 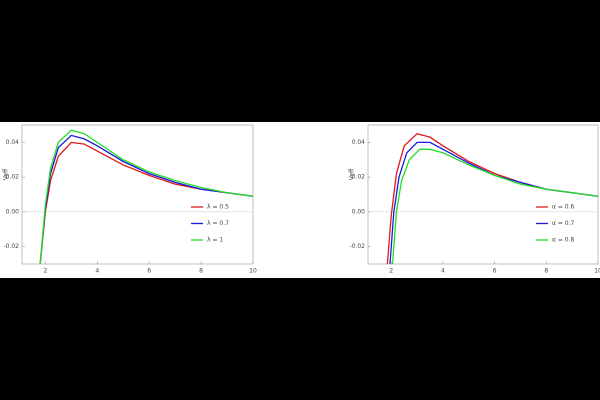 What do you see at coordinates (215, 240) in the screenshot?
I see `legend-label: λ = 1` at bounding box center [215, 240].